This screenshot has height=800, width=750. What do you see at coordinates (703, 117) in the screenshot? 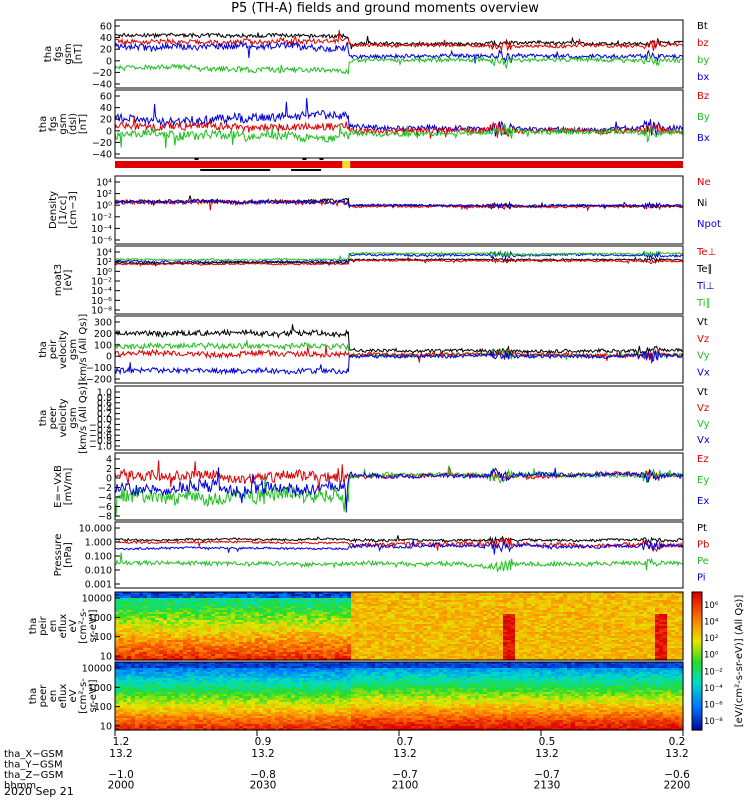
I see `legend-entry: By` at bounding box center [703, 117].